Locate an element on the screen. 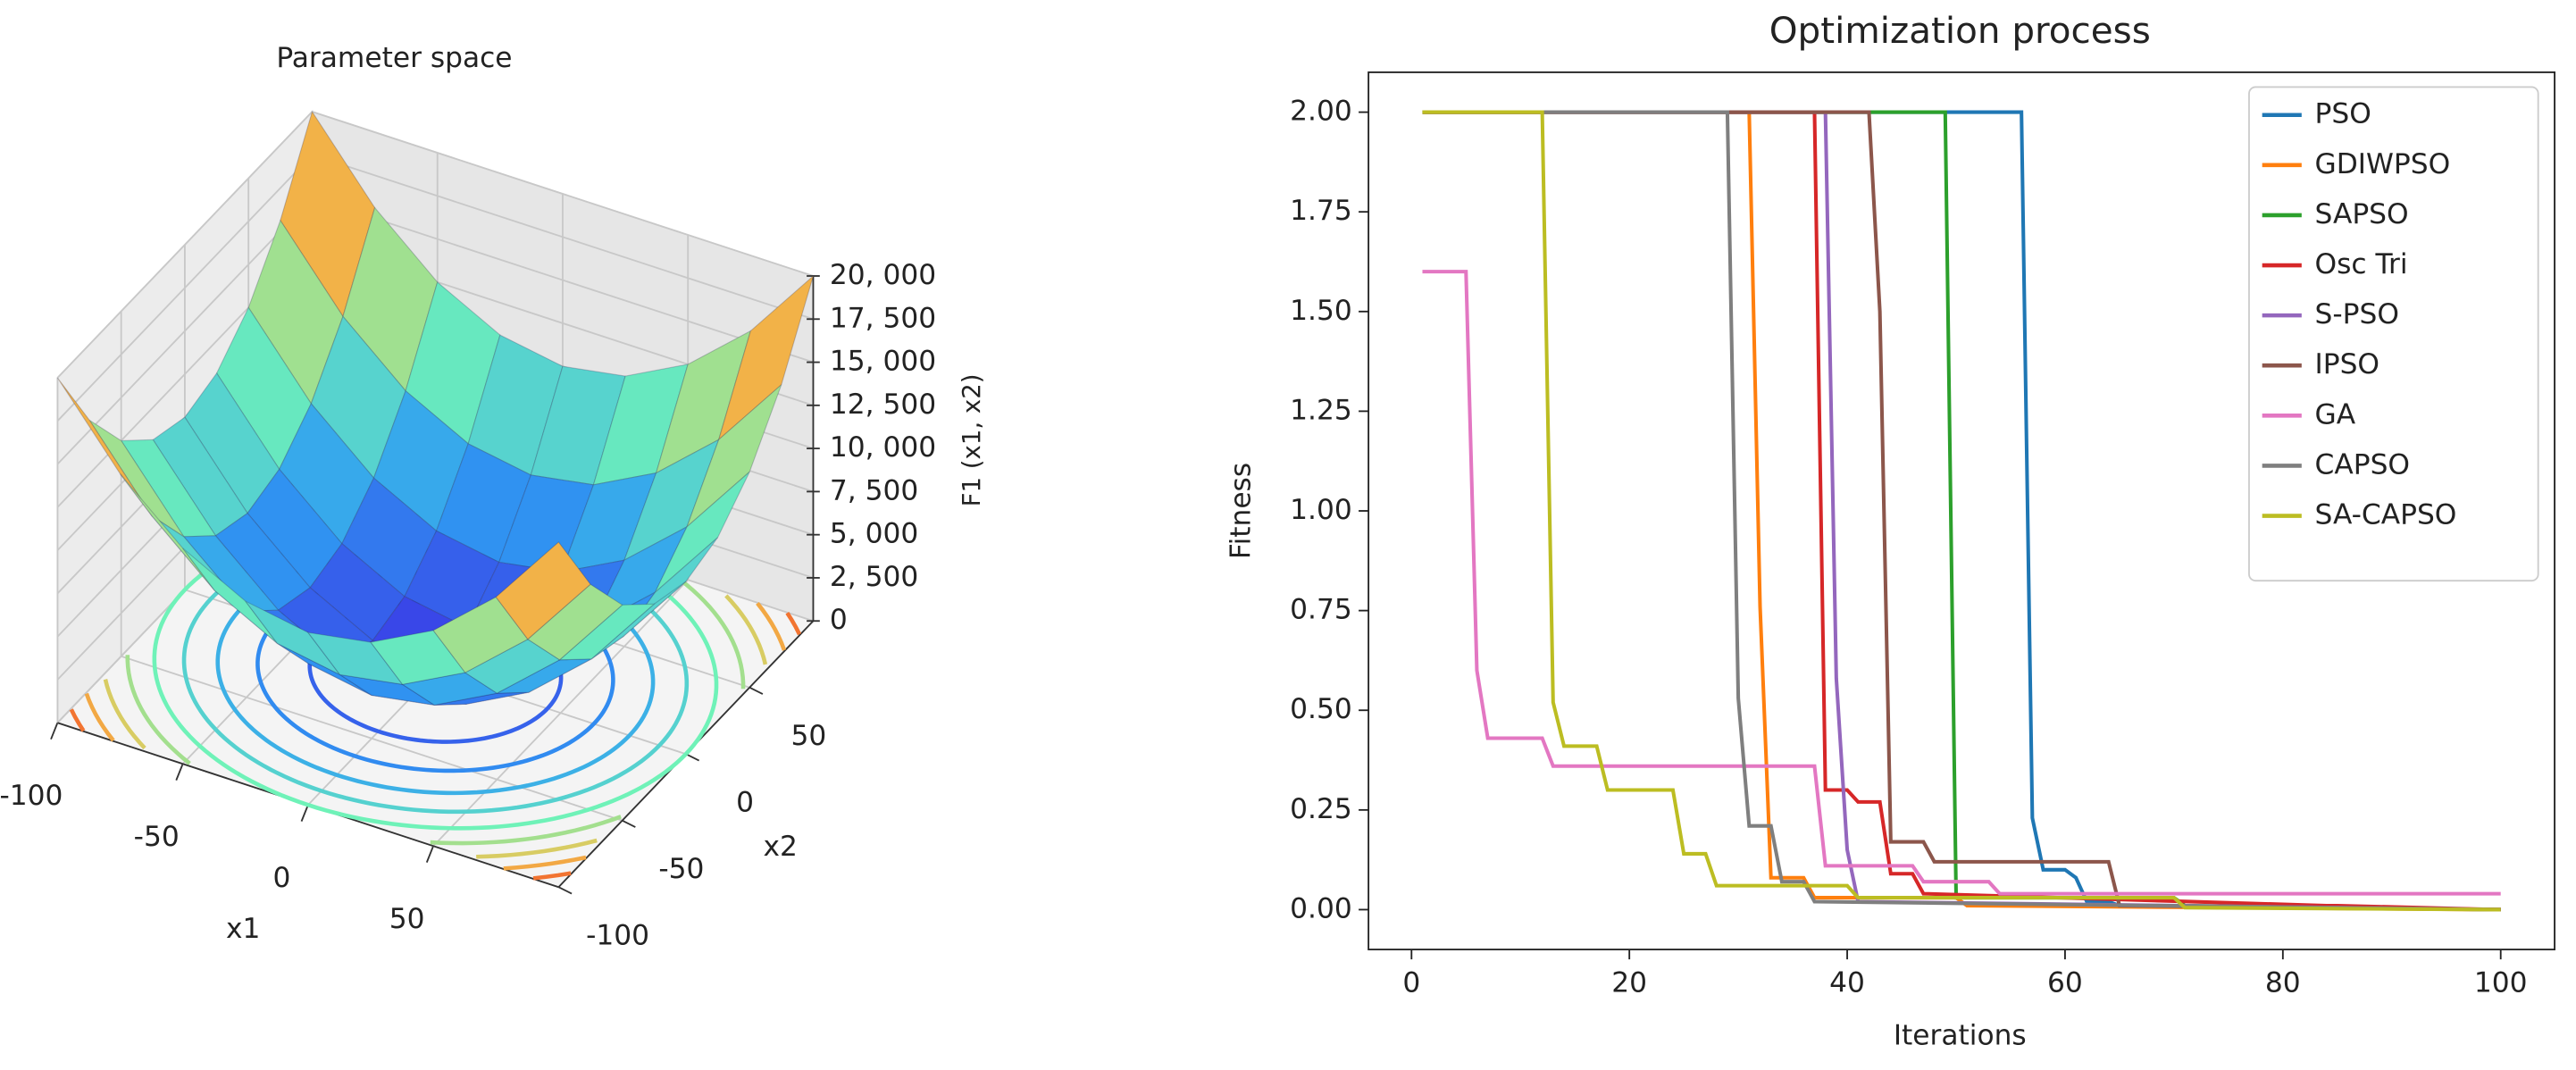 Image resolution: width=2576 pixels, height=1070 pixels. x2-tick-label: 50 is located at coordinates (809, 736).